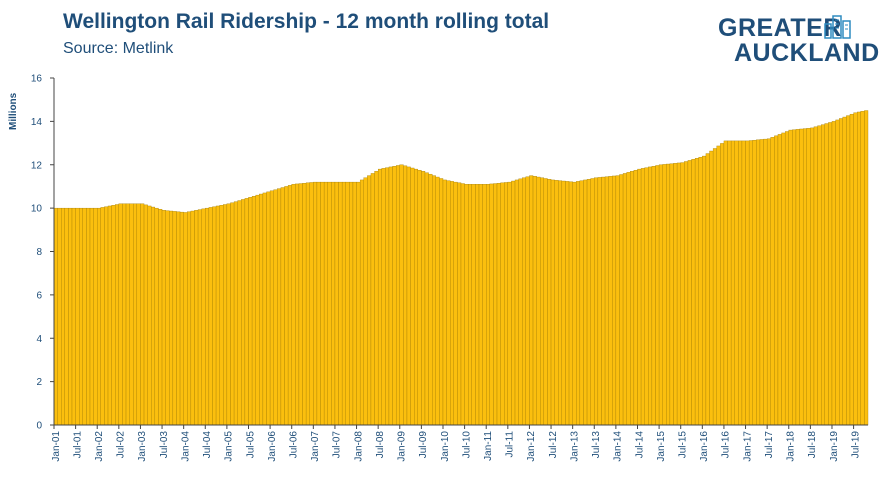 The width and height of the screenshot is (894, 479). I want to click on x-tick-label: Jan-14, so click(618, 446).